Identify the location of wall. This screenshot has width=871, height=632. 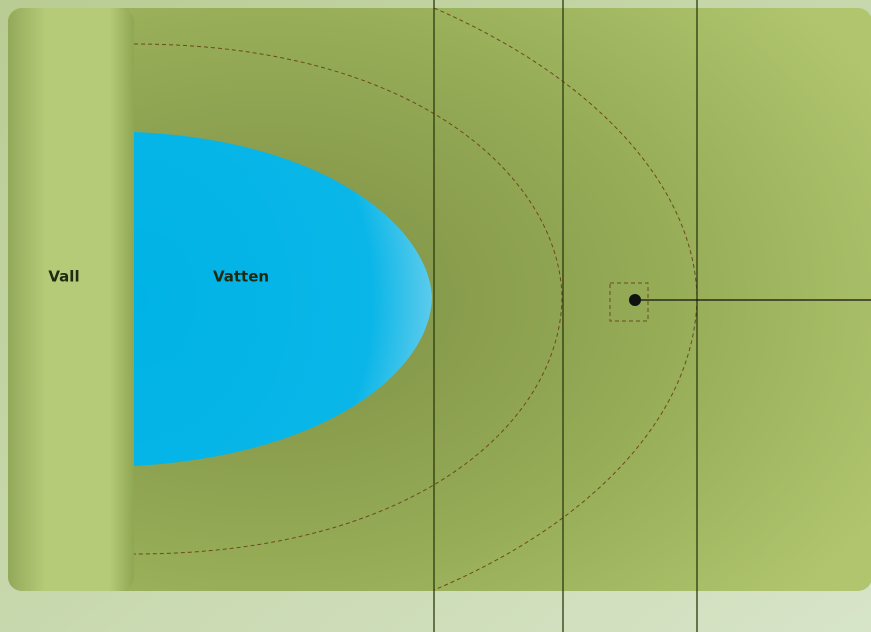
(71, 299).